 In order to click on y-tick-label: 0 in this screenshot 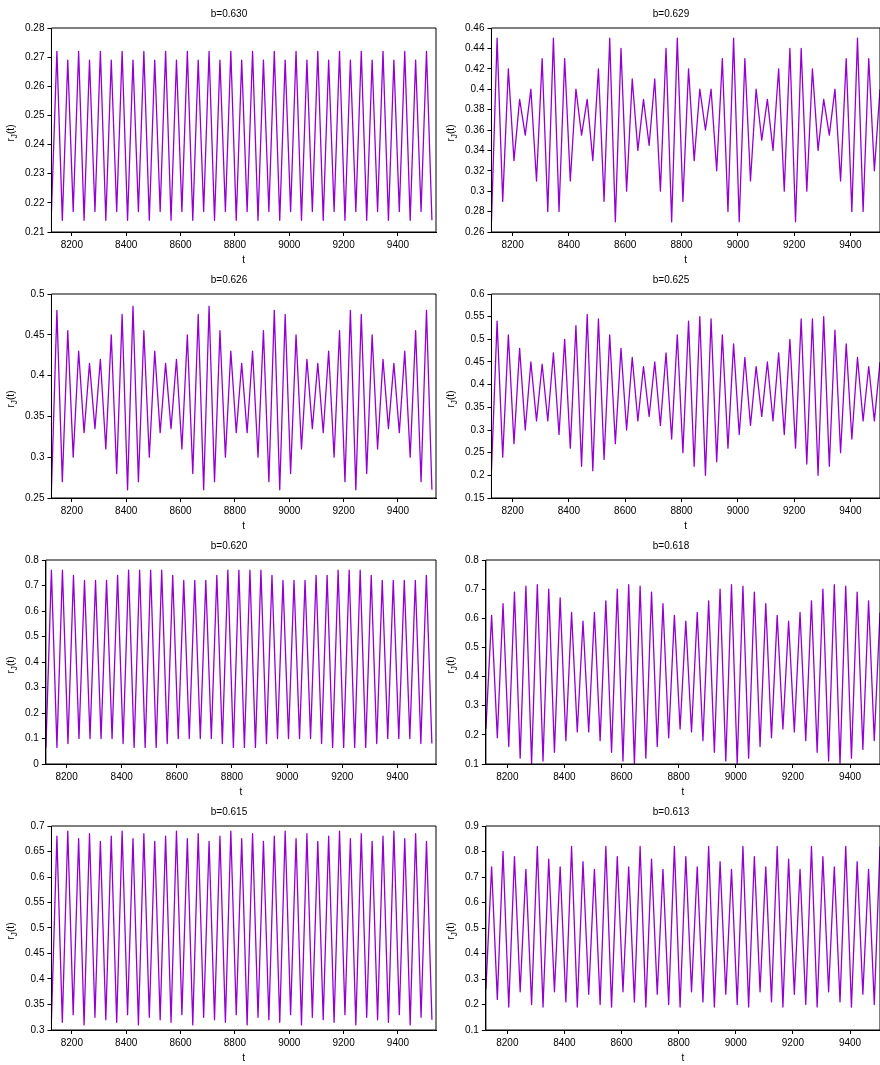, I will do `click(36, 763)`.